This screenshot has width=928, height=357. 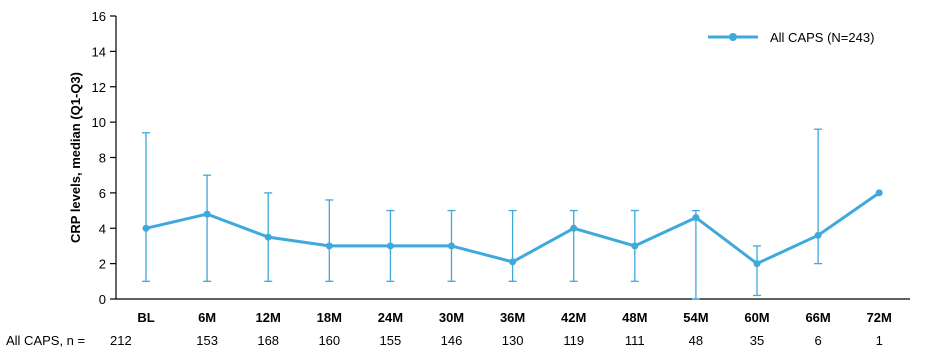 What do you see at coordinates (99, 51) in the screenshot?
I see `y-tick-label: 14` at bounding box center [99, 51].